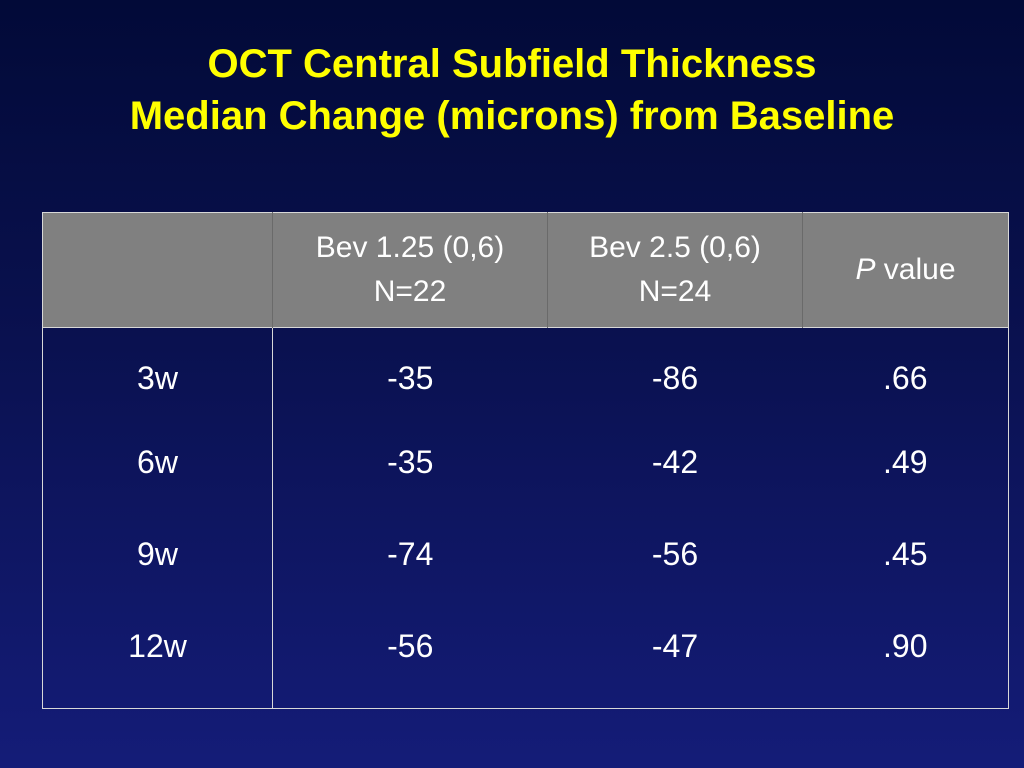  Describe the element at coordinates (512, 64) in the screenshot. I see `title-line-1: OCT Central Subfield Thickness` at that location.